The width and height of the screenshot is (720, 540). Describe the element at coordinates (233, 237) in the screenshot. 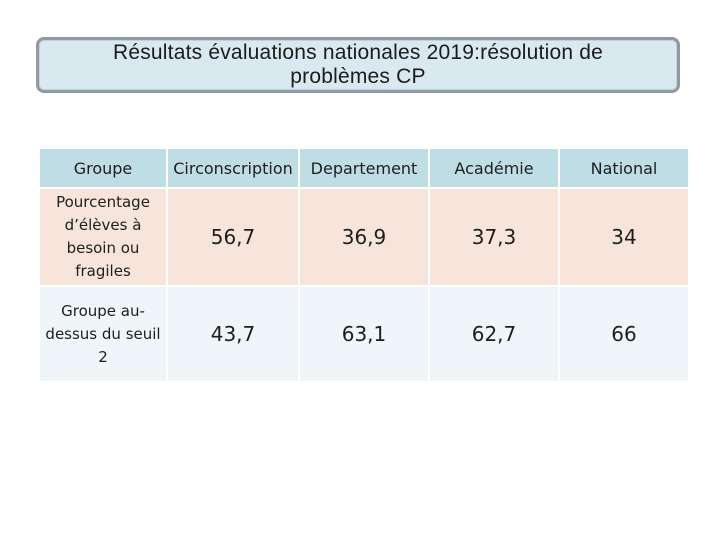

I see `cell-circonscription: 56,7` at that location.